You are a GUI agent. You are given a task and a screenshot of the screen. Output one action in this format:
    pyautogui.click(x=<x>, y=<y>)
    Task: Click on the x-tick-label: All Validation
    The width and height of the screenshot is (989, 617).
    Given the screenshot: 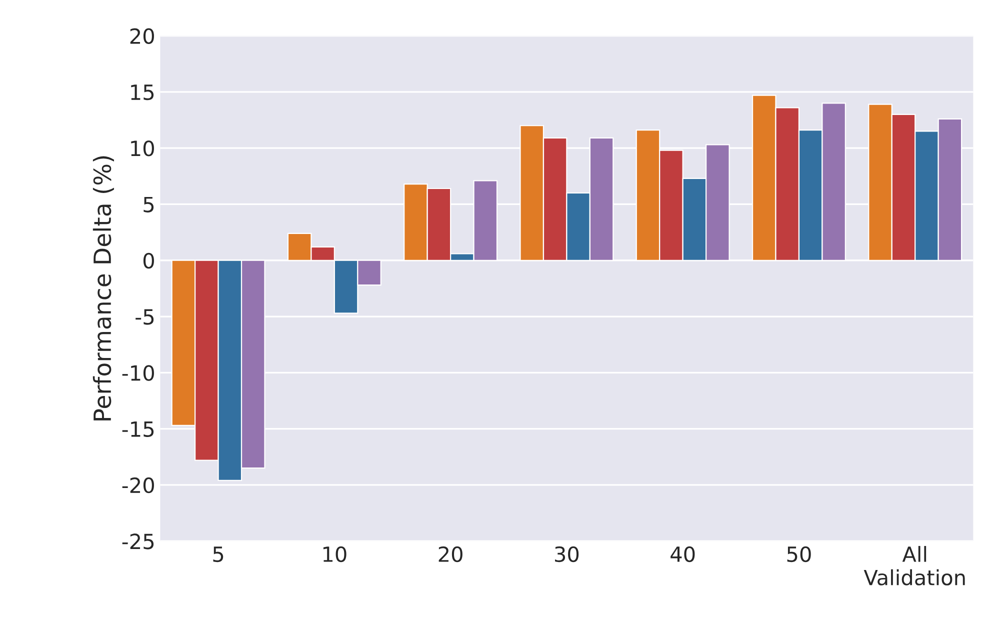 What is the action you would take?
    pyautogui.click(x=914, y=566)
    